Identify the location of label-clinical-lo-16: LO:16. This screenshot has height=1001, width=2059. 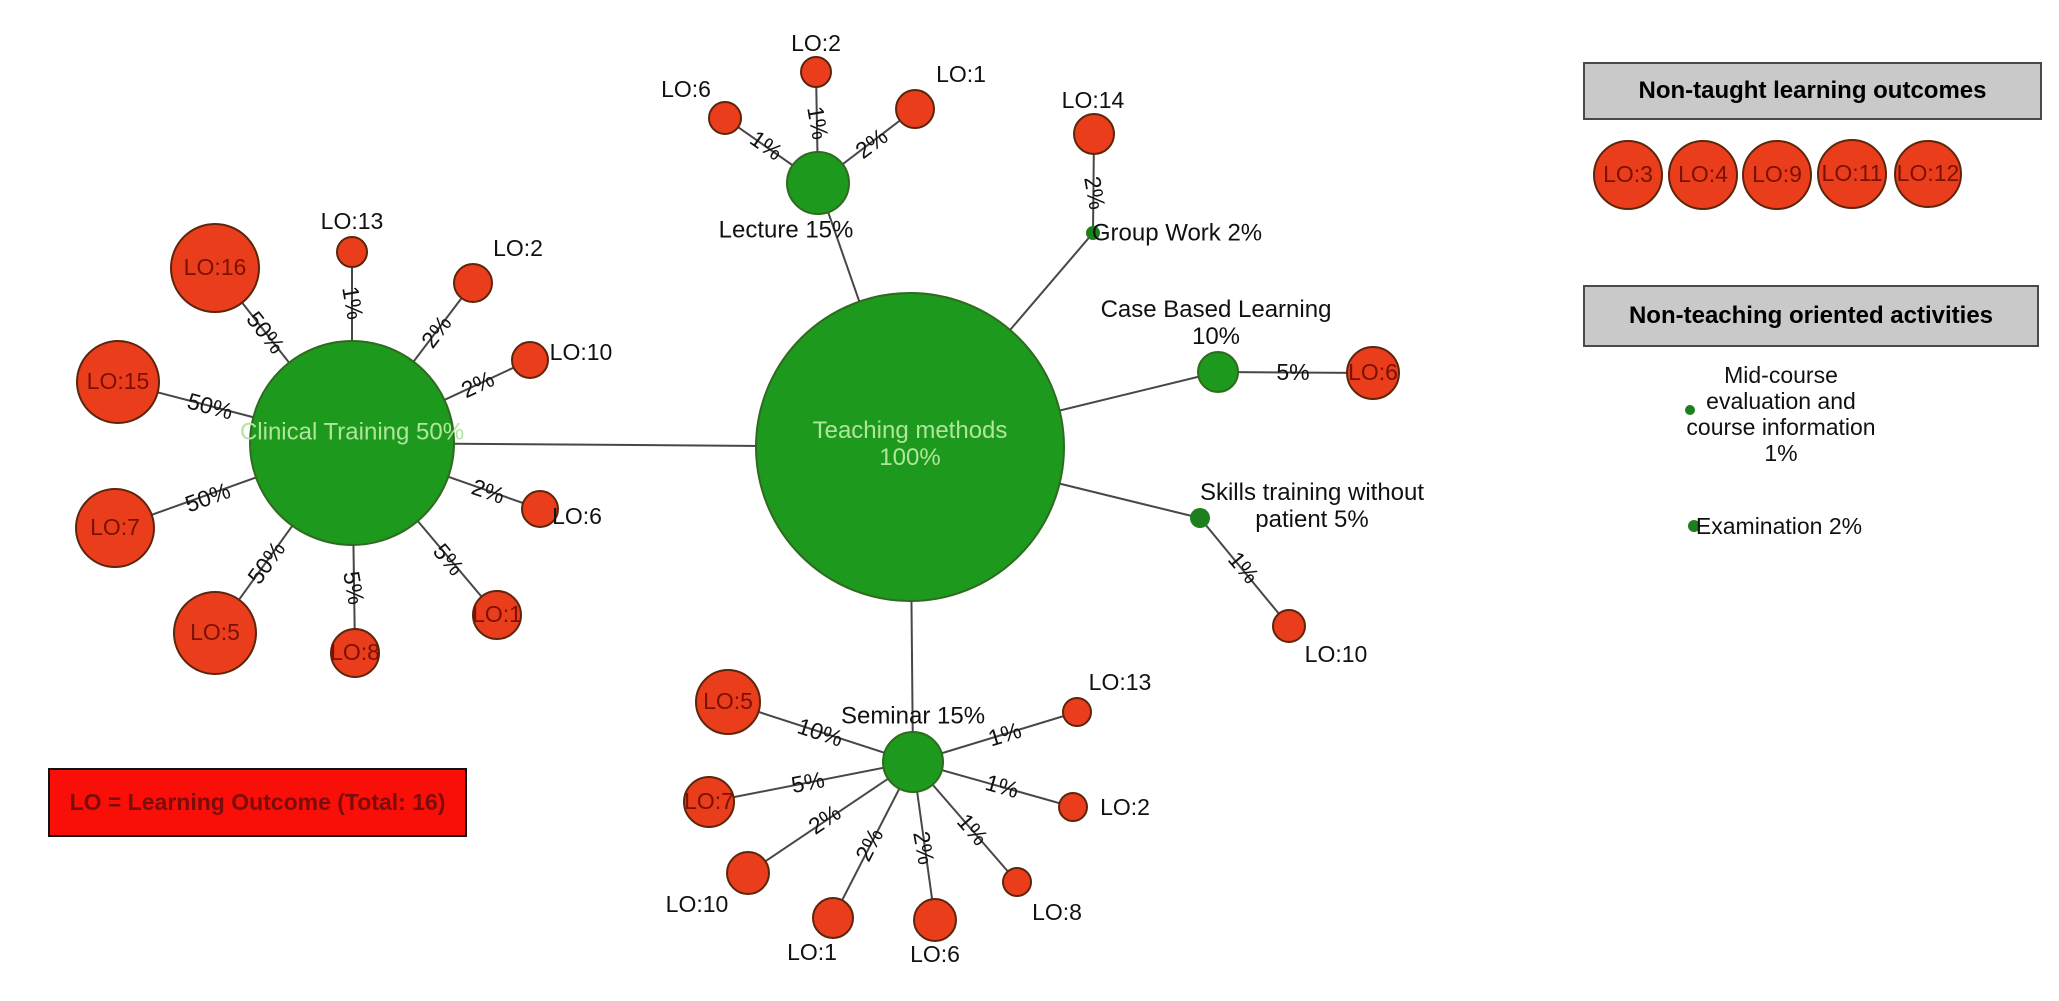
(215, 267).